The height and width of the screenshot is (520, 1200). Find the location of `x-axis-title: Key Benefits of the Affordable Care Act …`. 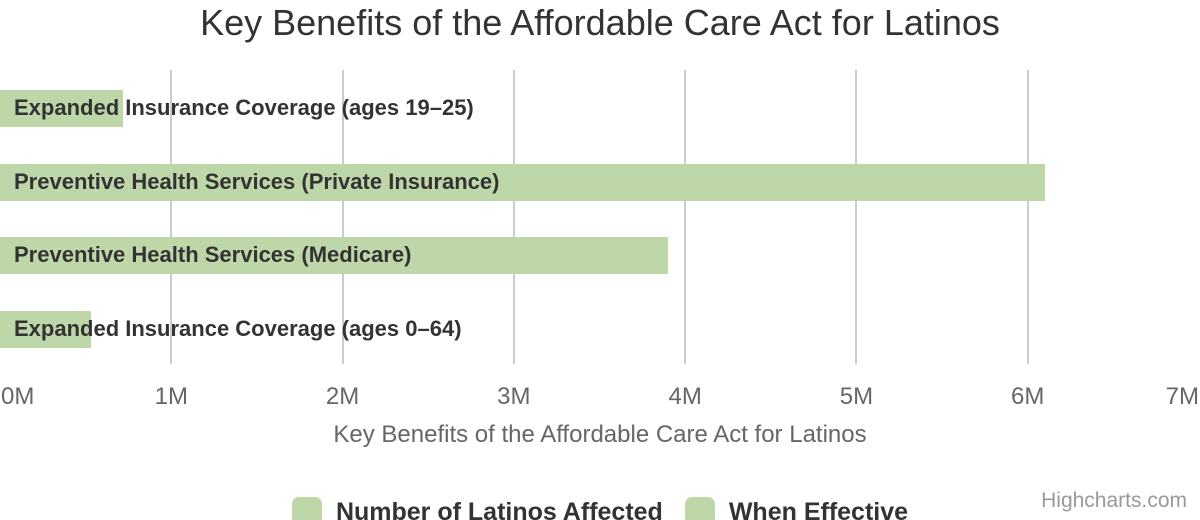

x-axis-title: Key Benefits of the Affordable Care Act … is located at coordinates (600, 434).